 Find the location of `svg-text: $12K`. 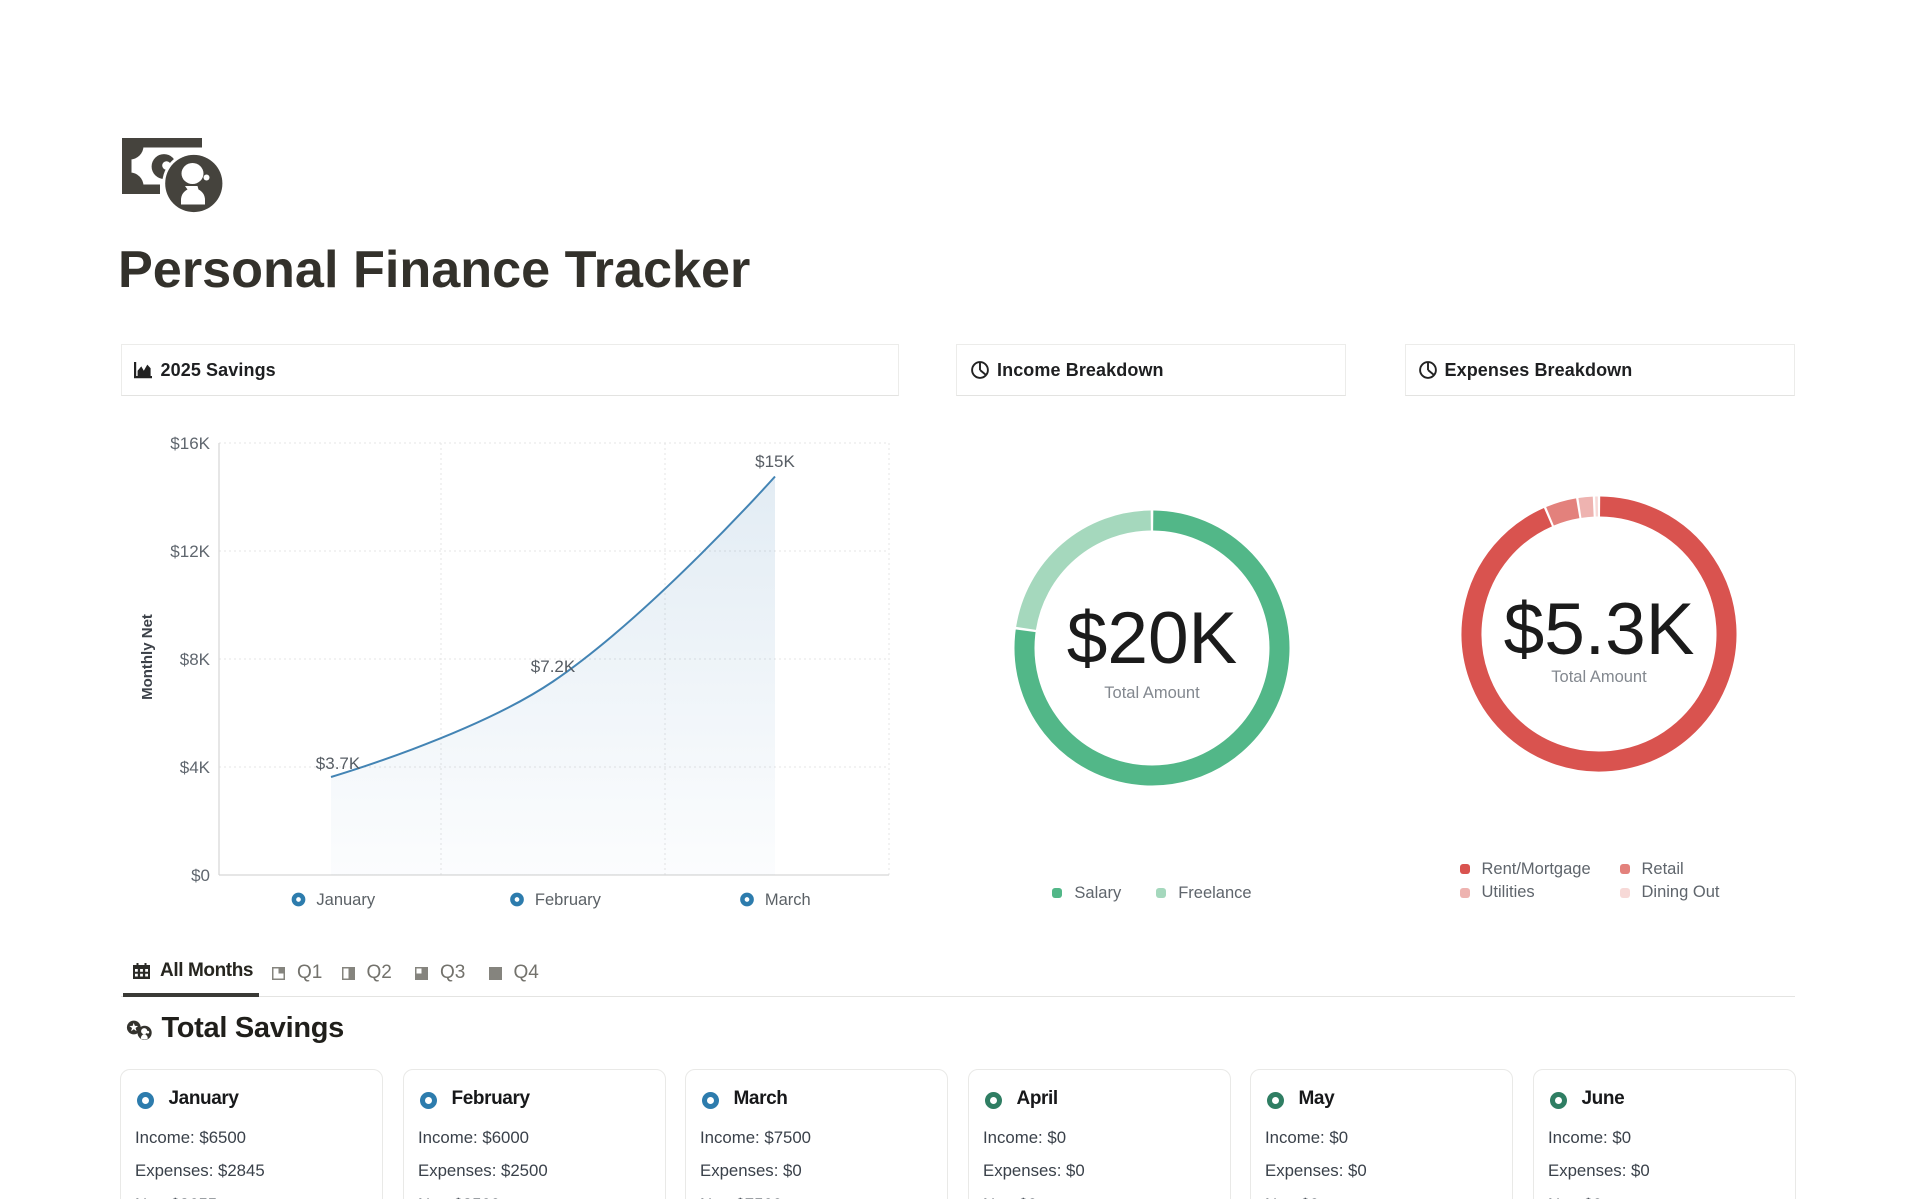

svg-text: $12K is located at coordinates (190, 551).